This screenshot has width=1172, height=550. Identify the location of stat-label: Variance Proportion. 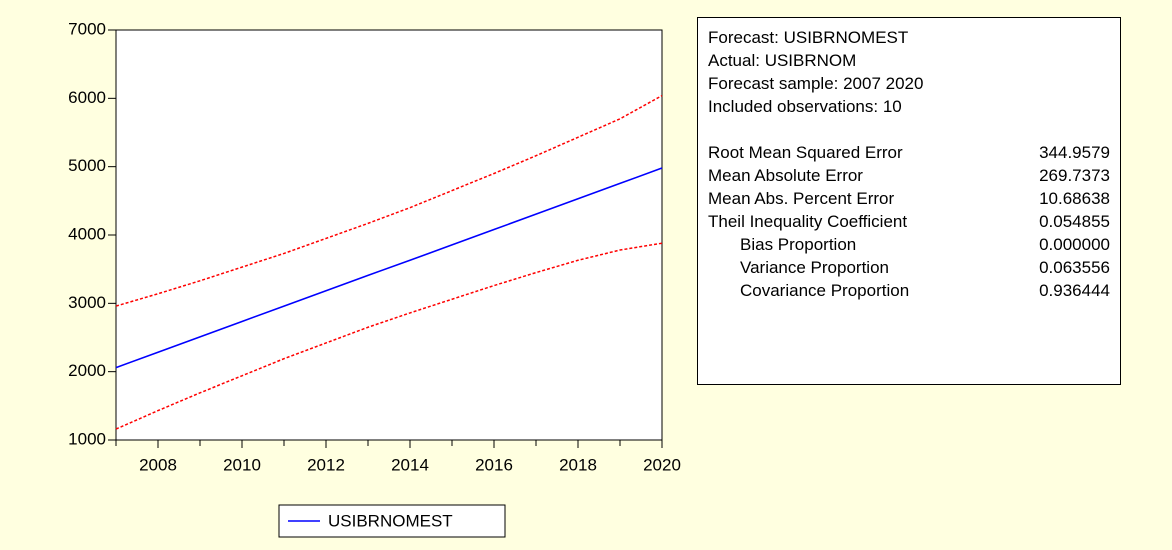
(814, 267).